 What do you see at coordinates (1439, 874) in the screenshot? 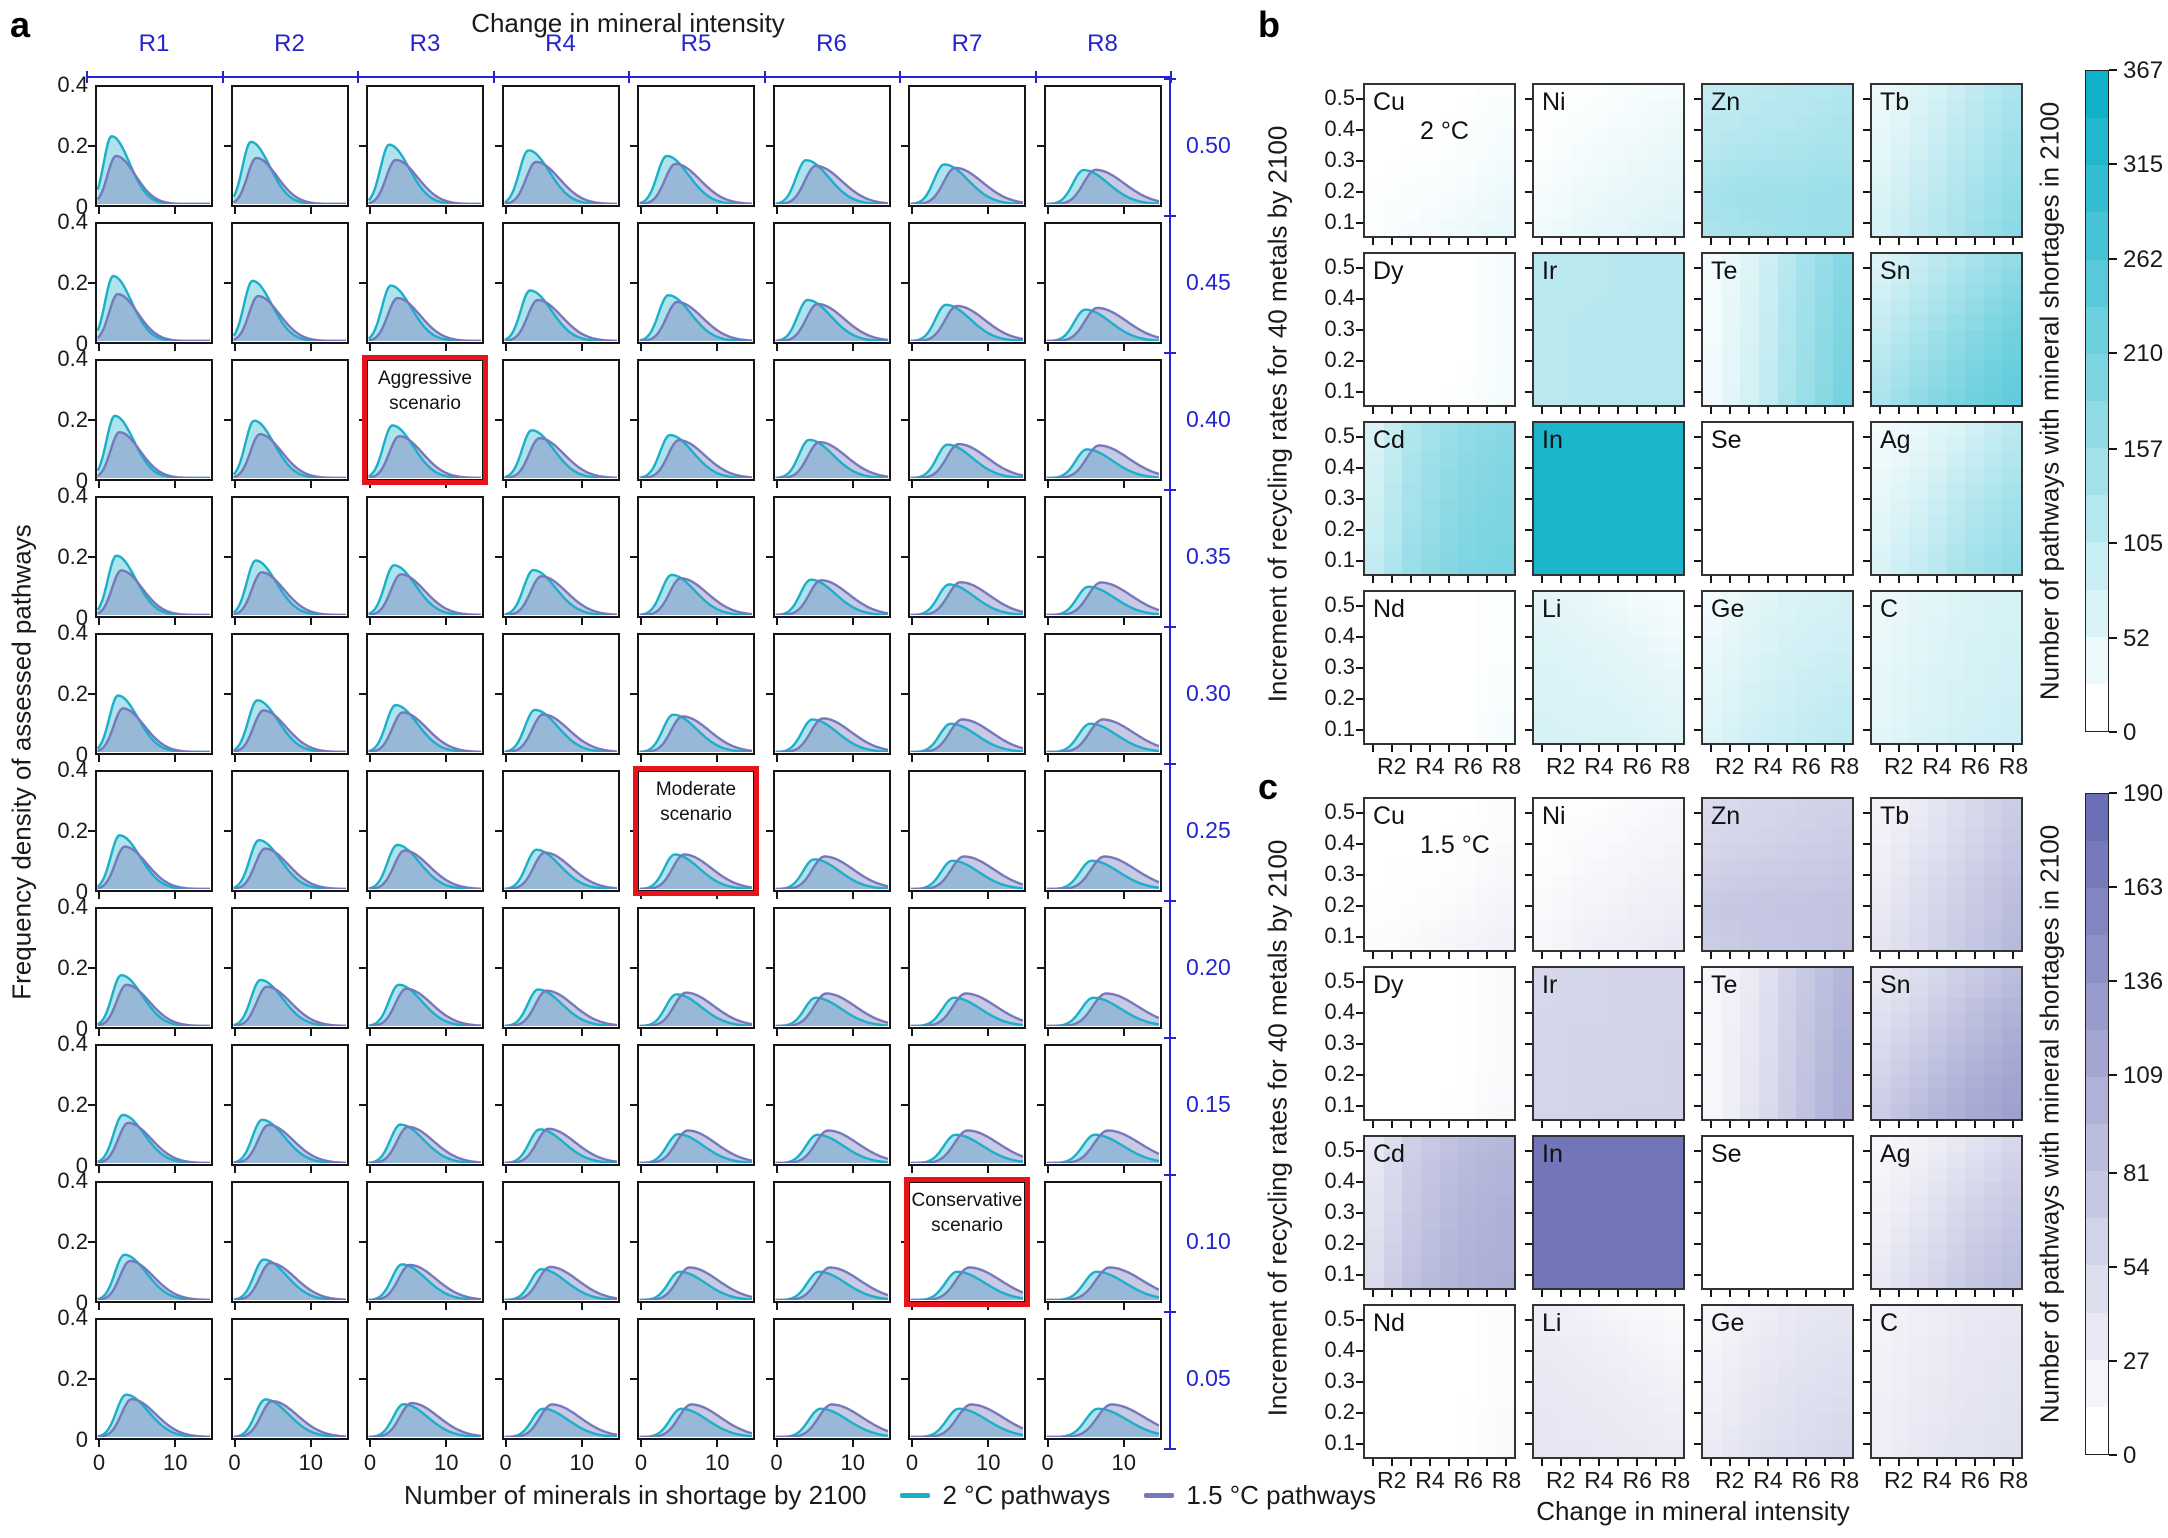
I see `heatmap-subplot: Cu 1.5 °C` at bounding box center [1439, 874].